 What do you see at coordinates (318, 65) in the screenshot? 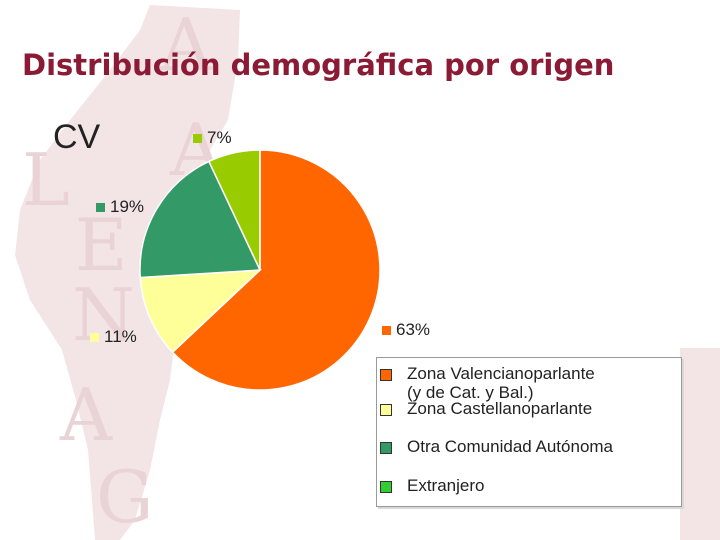
I see `page-title: Distribución demográfica por origen` at bounding box center [318, 65].